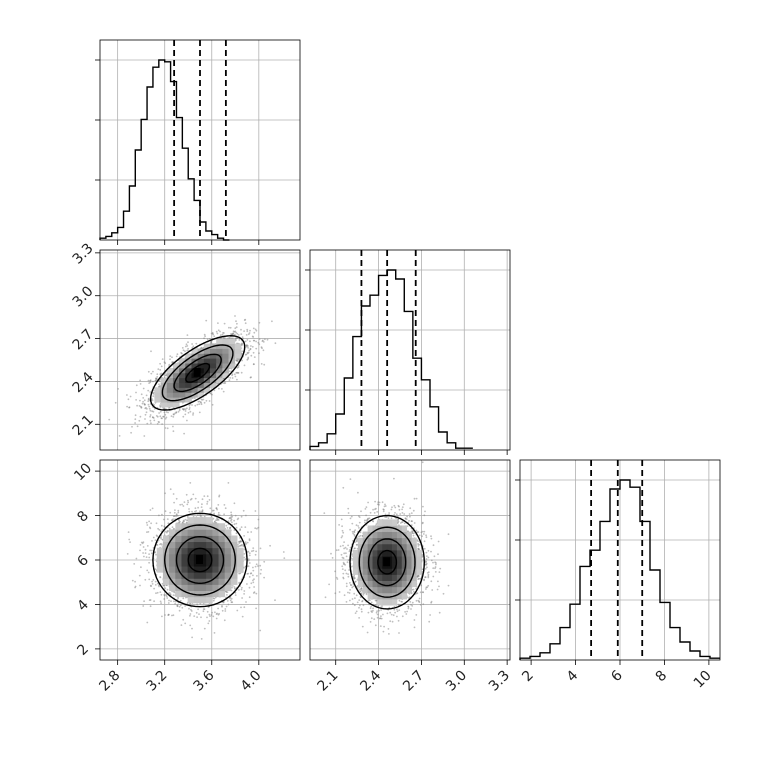 Image resolution: width=760 pixels, height=760 pixels. I want to click on p1-marginal-frame, so click(200, 140).